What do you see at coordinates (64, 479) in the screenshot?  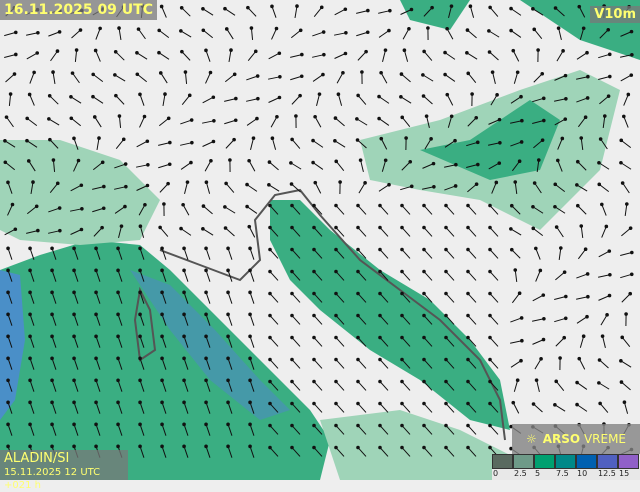 I see `run-info: 15.11.2025 12 UTC +021 h` at bounding box center [64, 479].